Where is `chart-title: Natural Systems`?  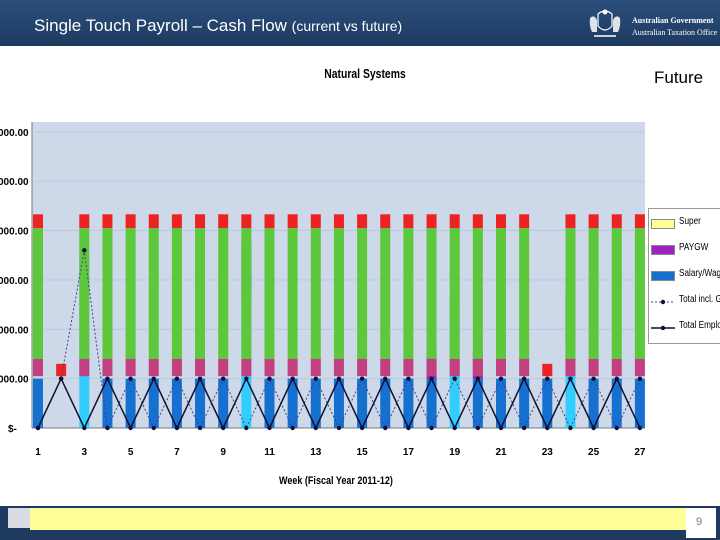
chart-title: Natural Systems is located at coordinates (365, 74).